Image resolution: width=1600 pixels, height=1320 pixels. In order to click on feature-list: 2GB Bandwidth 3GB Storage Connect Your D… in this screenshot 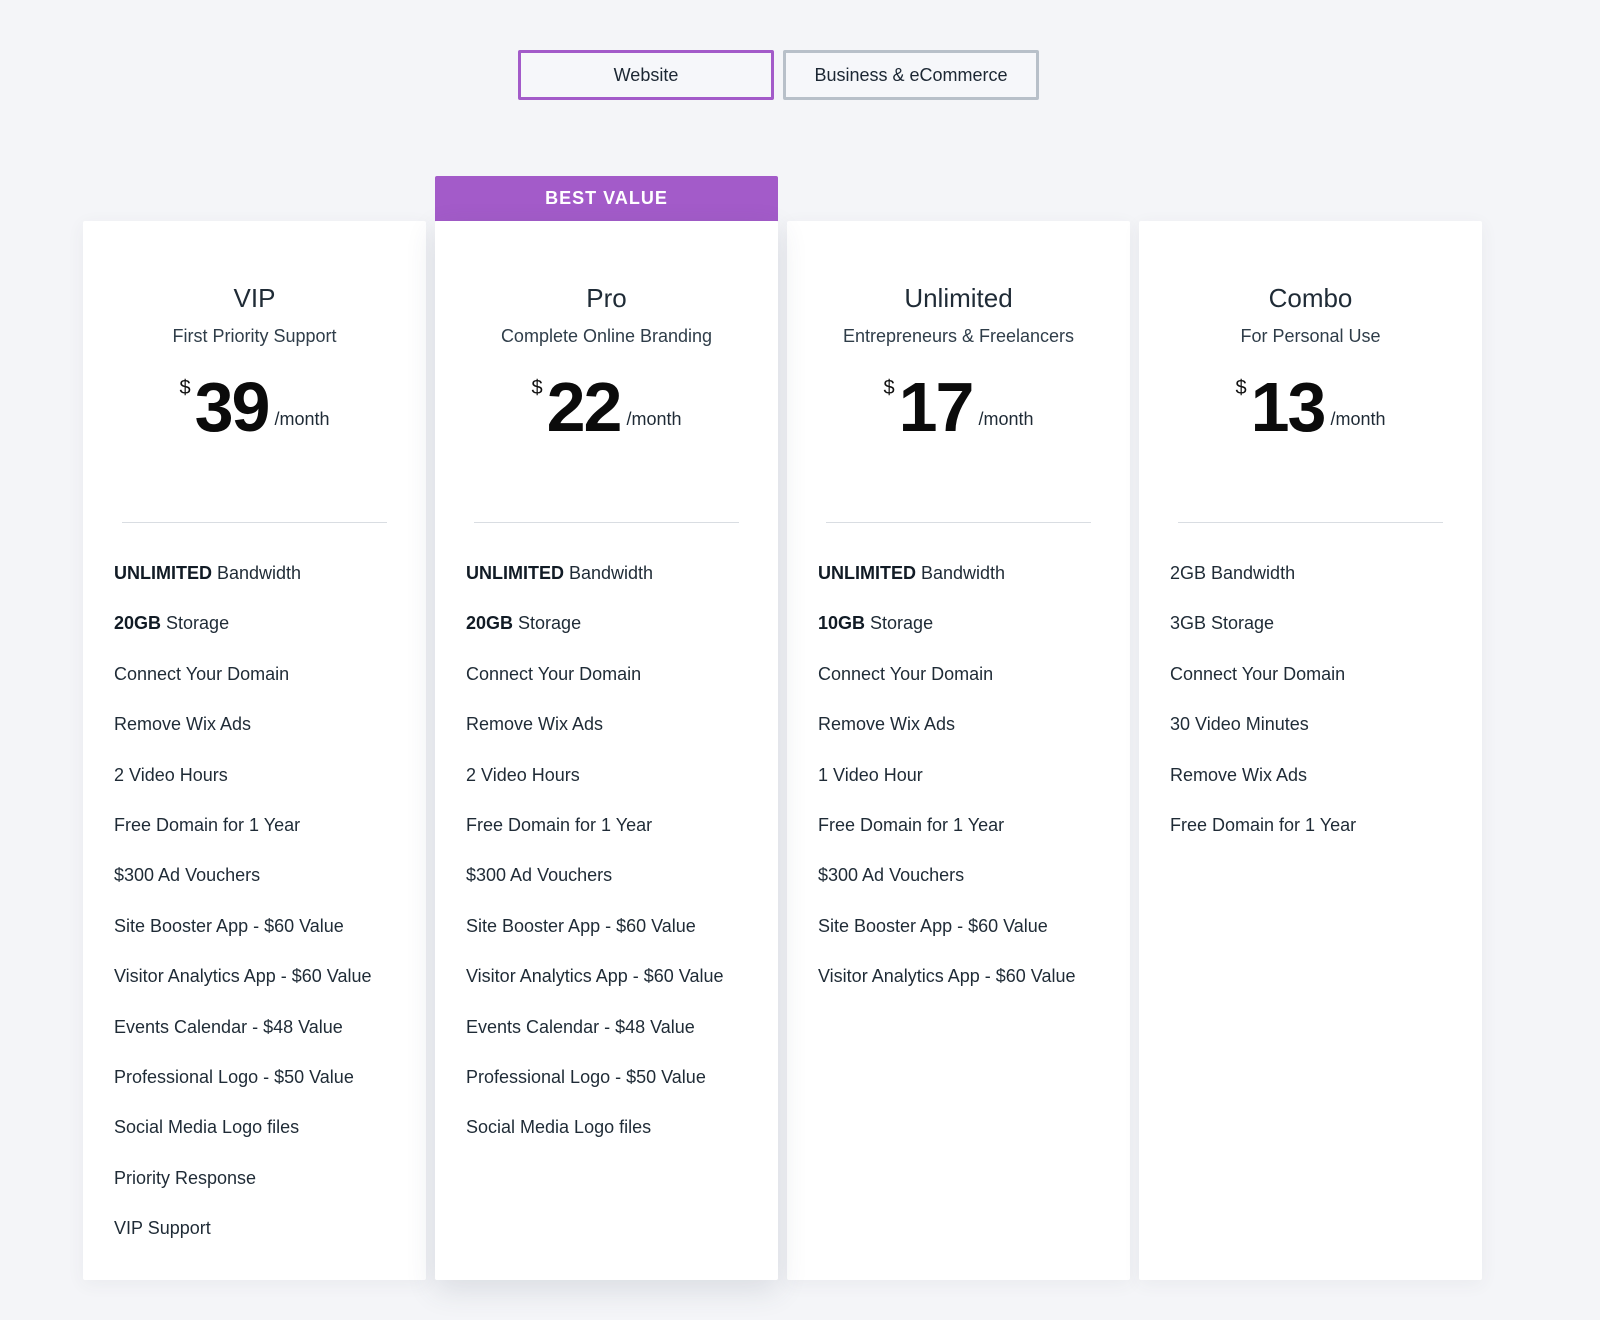, I will do `click(1263, 714)`.